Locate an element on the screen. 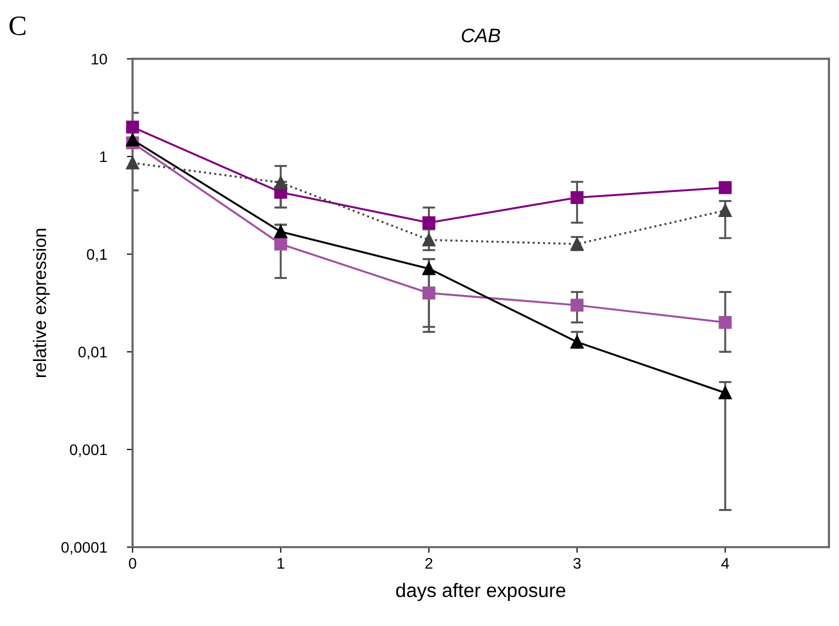  y-tick-label: 1 is located at coordinates (103, 157).